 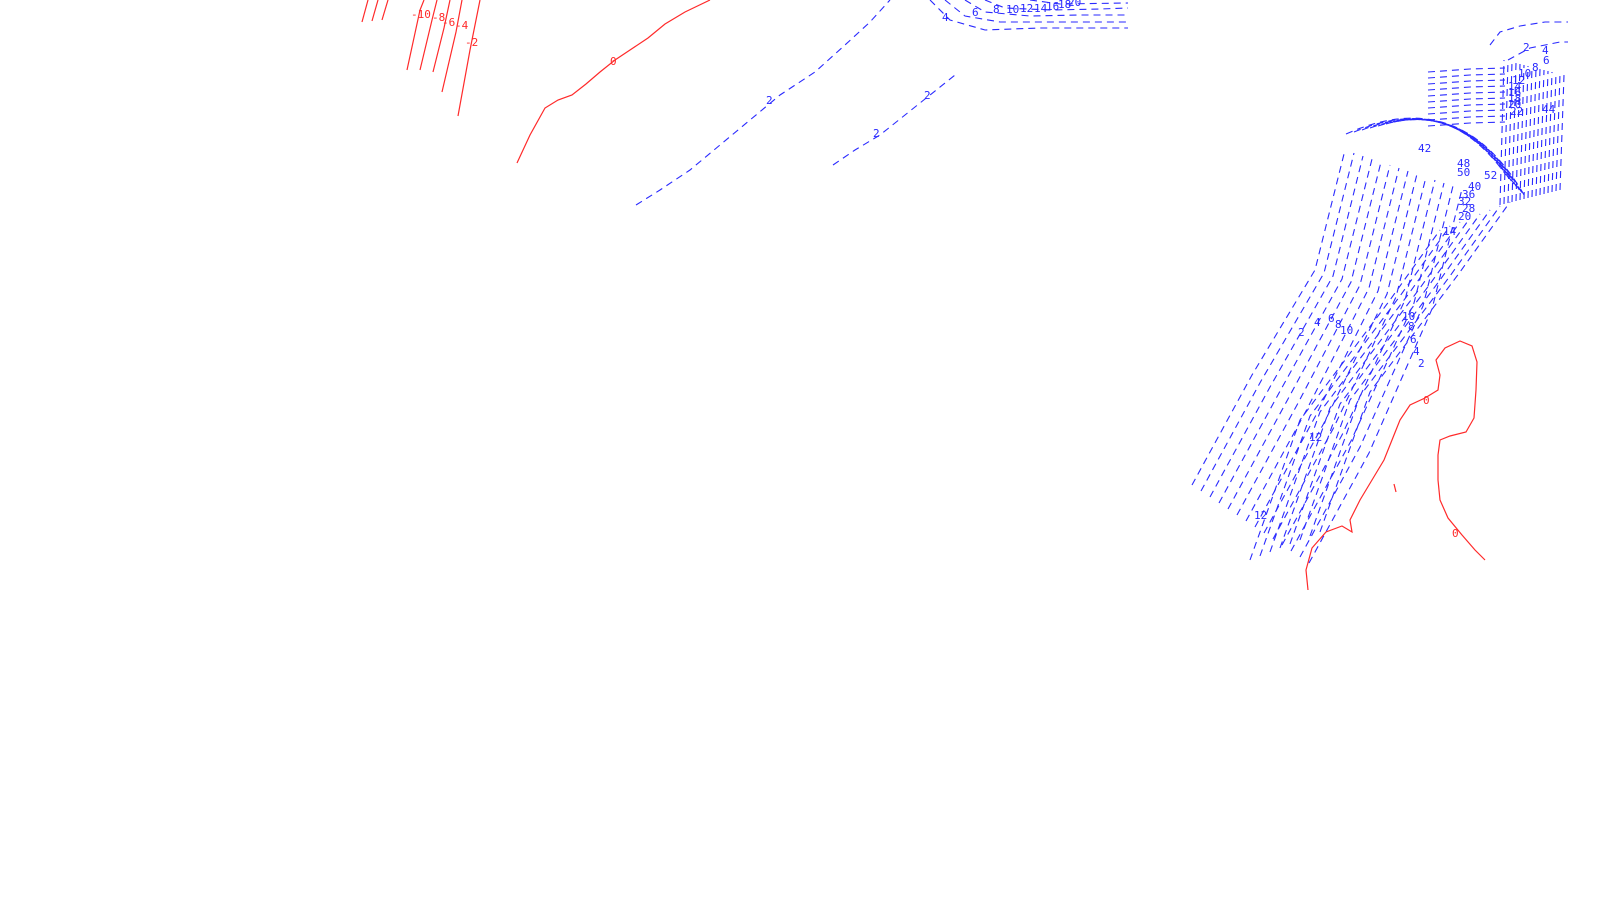 I want to click on contour-label: 44, so click(x=1549, y=109).